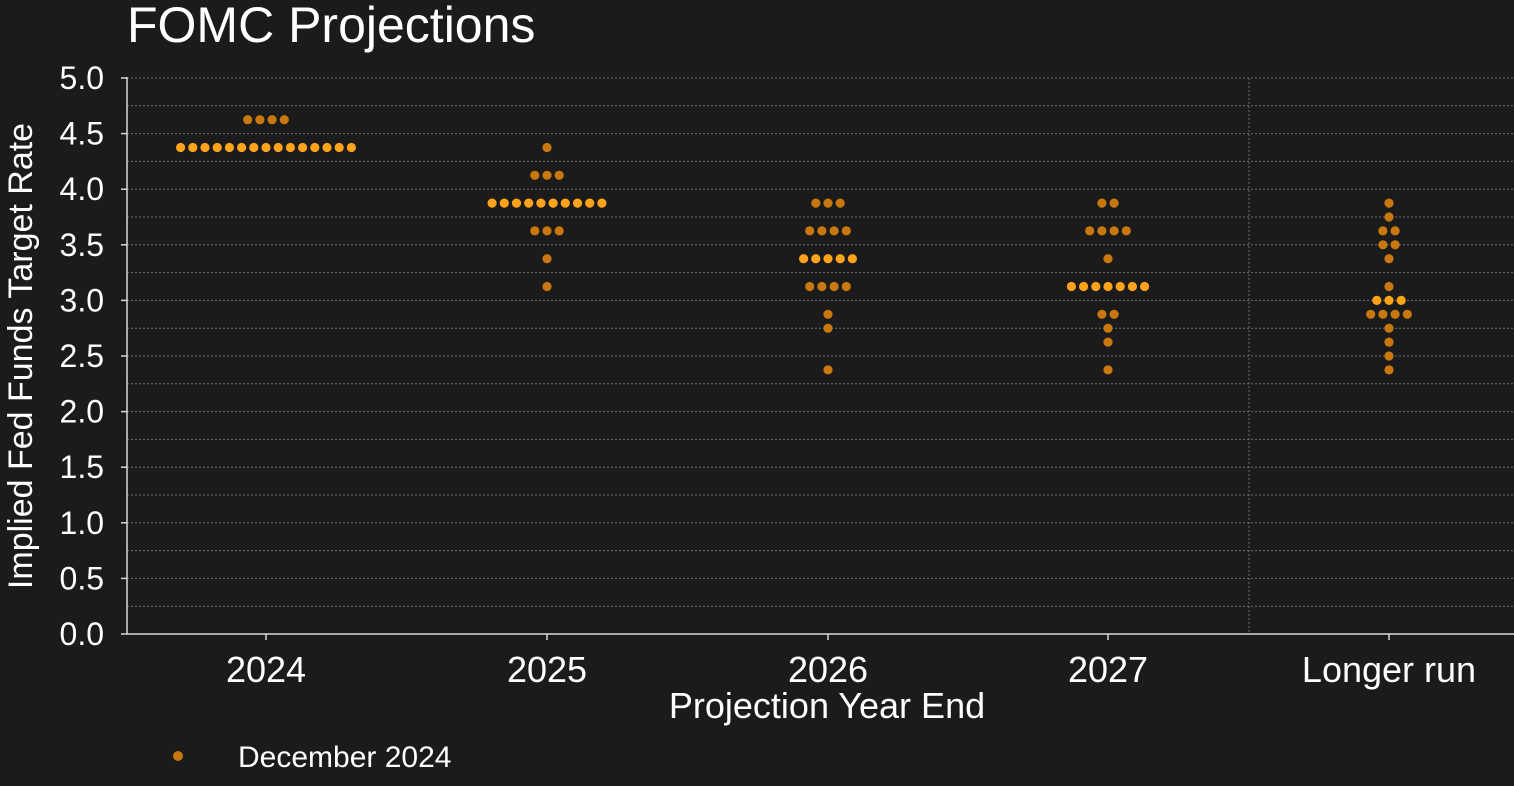  I want to click on y-tick-label: 2.5, so click(82, 356).